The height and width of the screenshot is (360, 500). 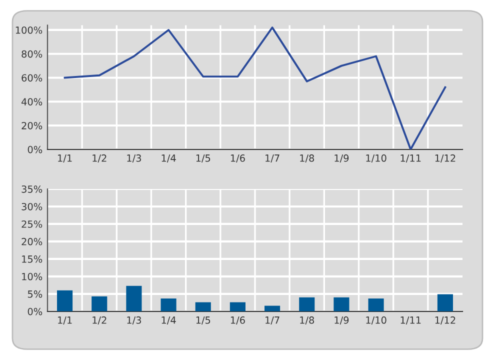 I want to click on y-tick-label: 100%, so click(x=29, y=30).